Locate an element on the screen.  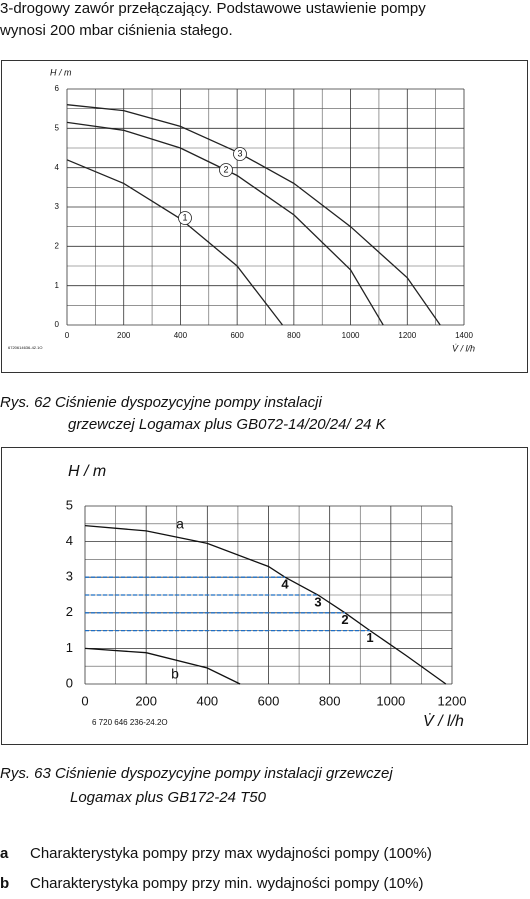
curve-label: 3 is located at coordinates (239, 153).